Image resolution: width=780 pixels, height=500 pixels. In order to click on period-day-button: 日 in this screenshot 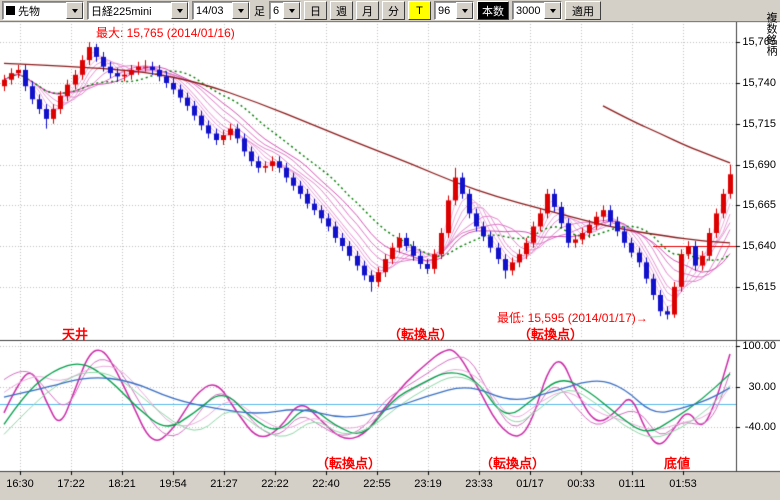, I will do `click(315, 10)`.